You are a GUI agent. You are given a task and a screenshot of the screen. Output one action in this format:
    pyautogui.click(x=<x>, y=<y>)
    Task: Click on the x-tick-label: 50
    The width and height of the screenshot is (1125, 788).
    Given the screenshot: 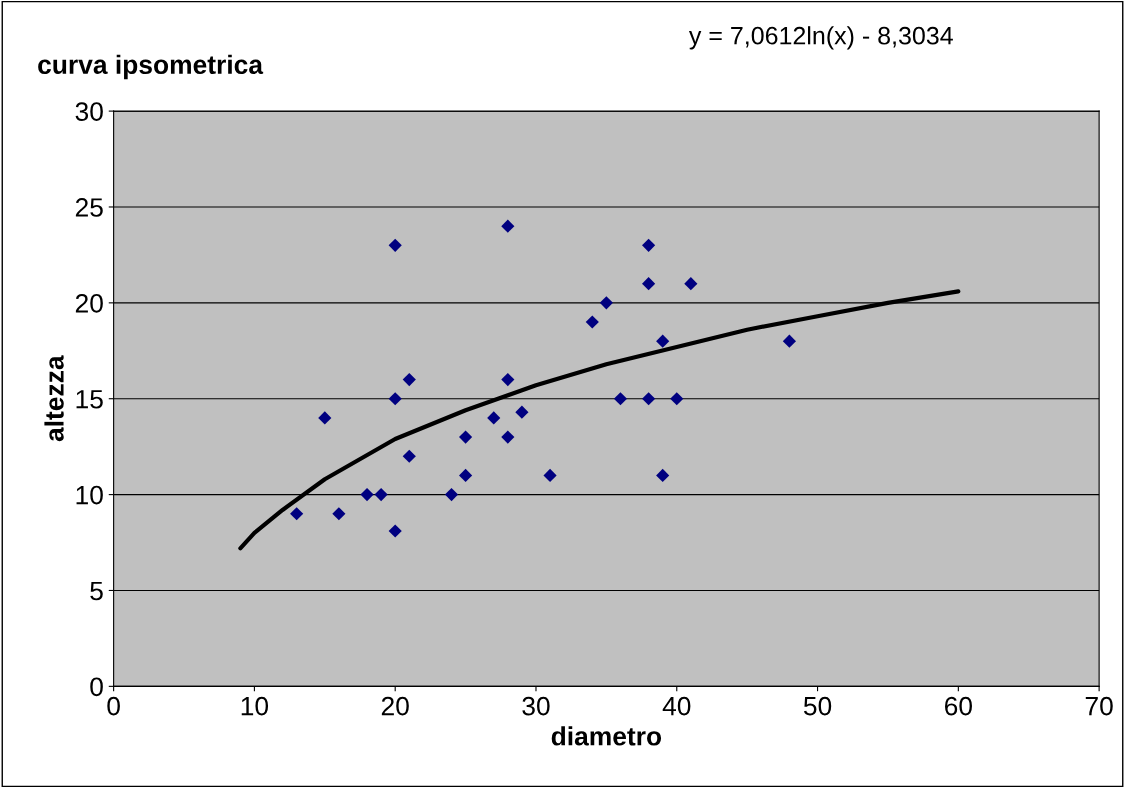 What is the action you would take?
    pyautogui.click(x=817, y=706)
    